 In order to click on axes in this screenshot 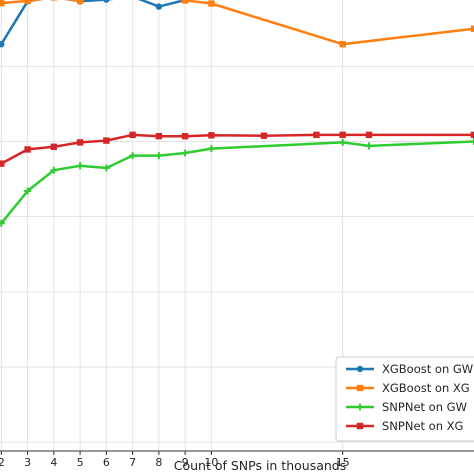, I will do `click(237, 452)`.